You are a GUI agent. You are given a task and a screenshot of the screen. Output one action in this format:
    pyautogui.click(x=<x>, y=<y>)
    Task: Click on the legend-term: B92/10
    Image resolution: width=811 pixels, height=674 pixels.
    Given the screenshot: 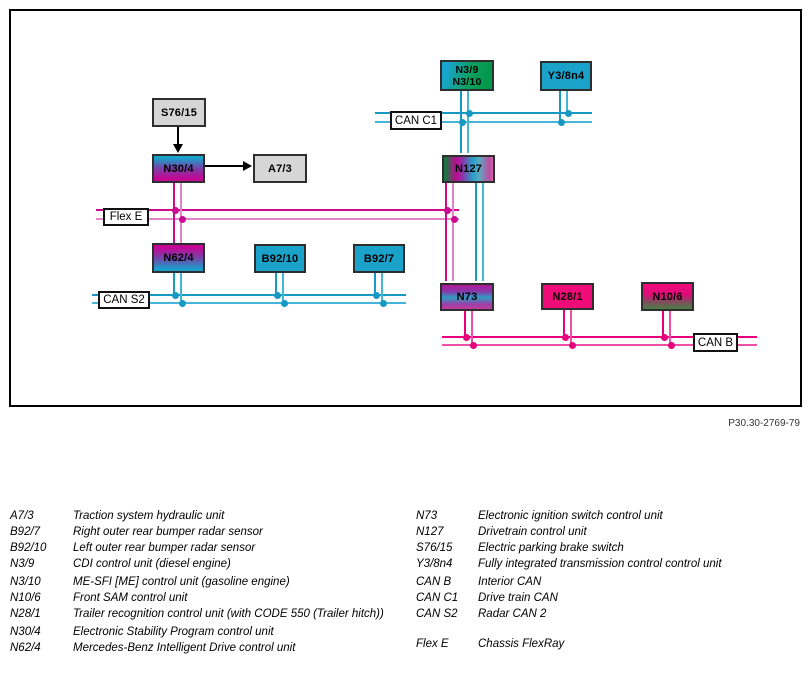 What is the action you would take?
    pyautogui.click(x=28, y=548)
    